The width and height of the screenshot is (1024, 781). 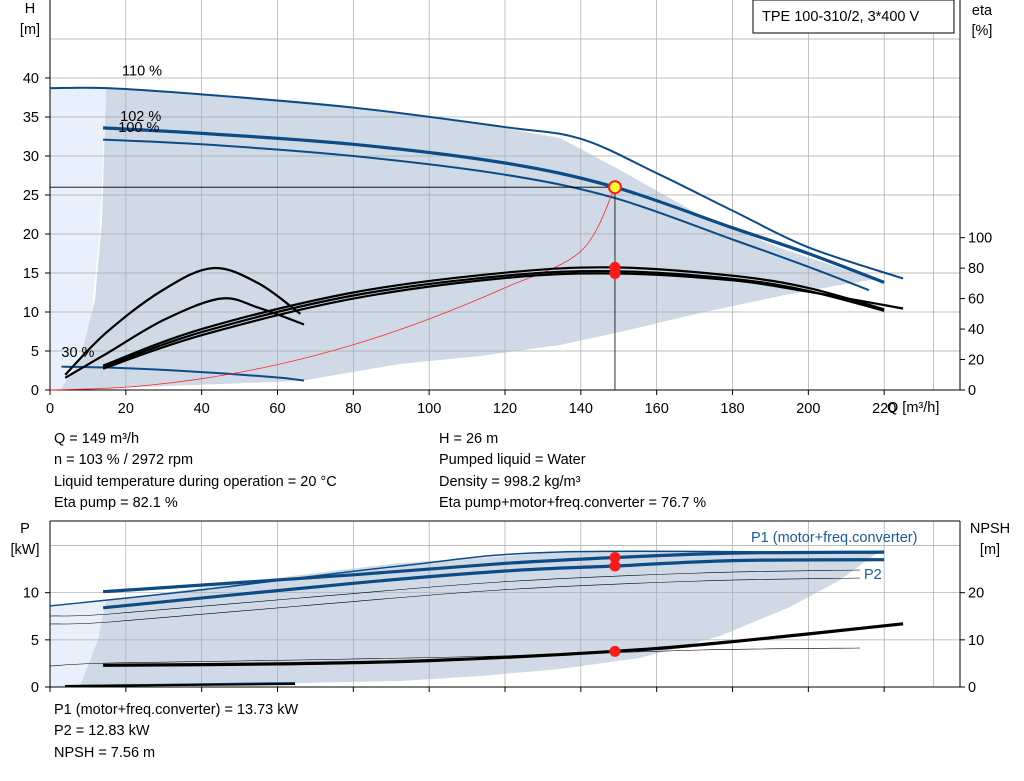 What do you see at coordinates (732, 409) in the screenshot?
I see `x-tick-label: 180` at bounding box center [732, 409].